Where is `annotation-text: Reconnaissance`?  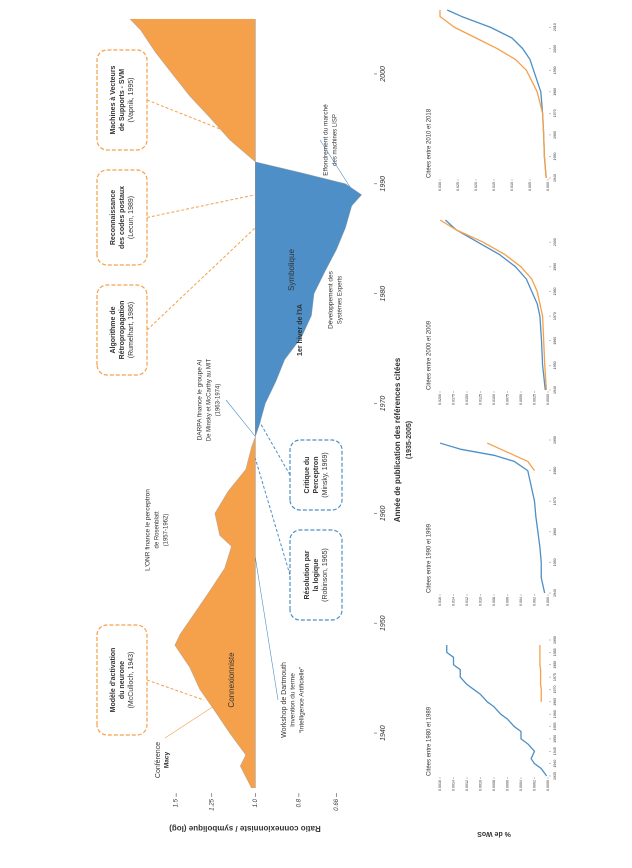
annotation-text: Reconnaissance is located at coordinates (113, 217).